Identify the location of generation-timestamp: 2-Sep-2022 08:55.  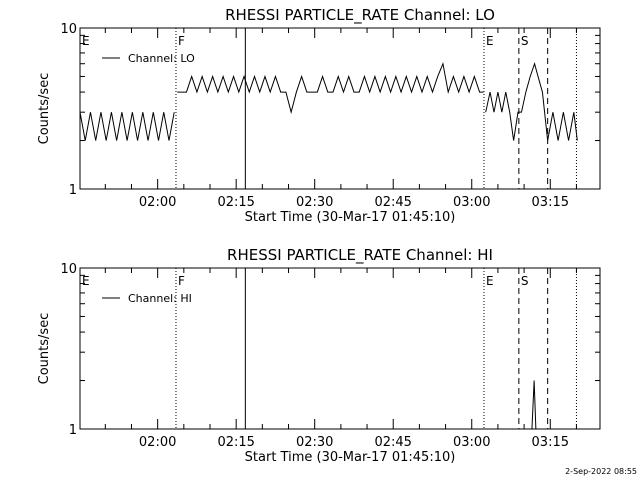
(601, 471).